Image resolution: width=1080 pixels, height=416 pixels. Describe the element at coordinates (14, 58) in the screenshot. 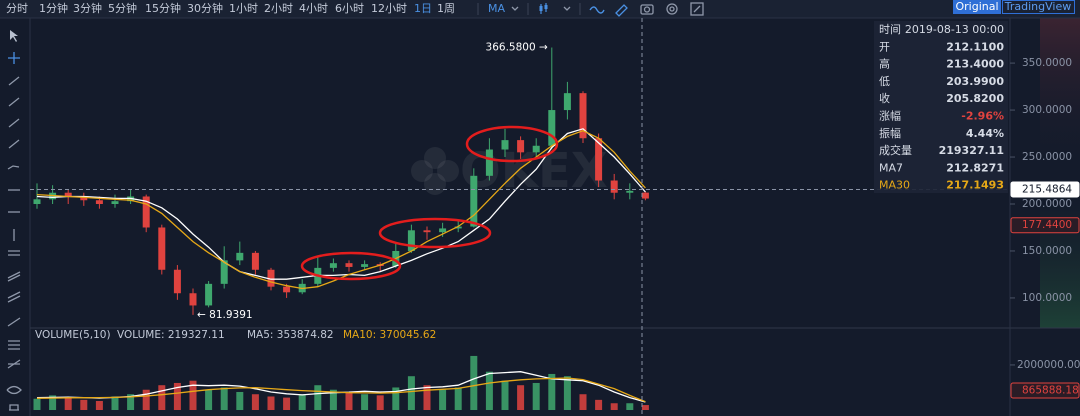

I see `crosshair-tool` at that location.